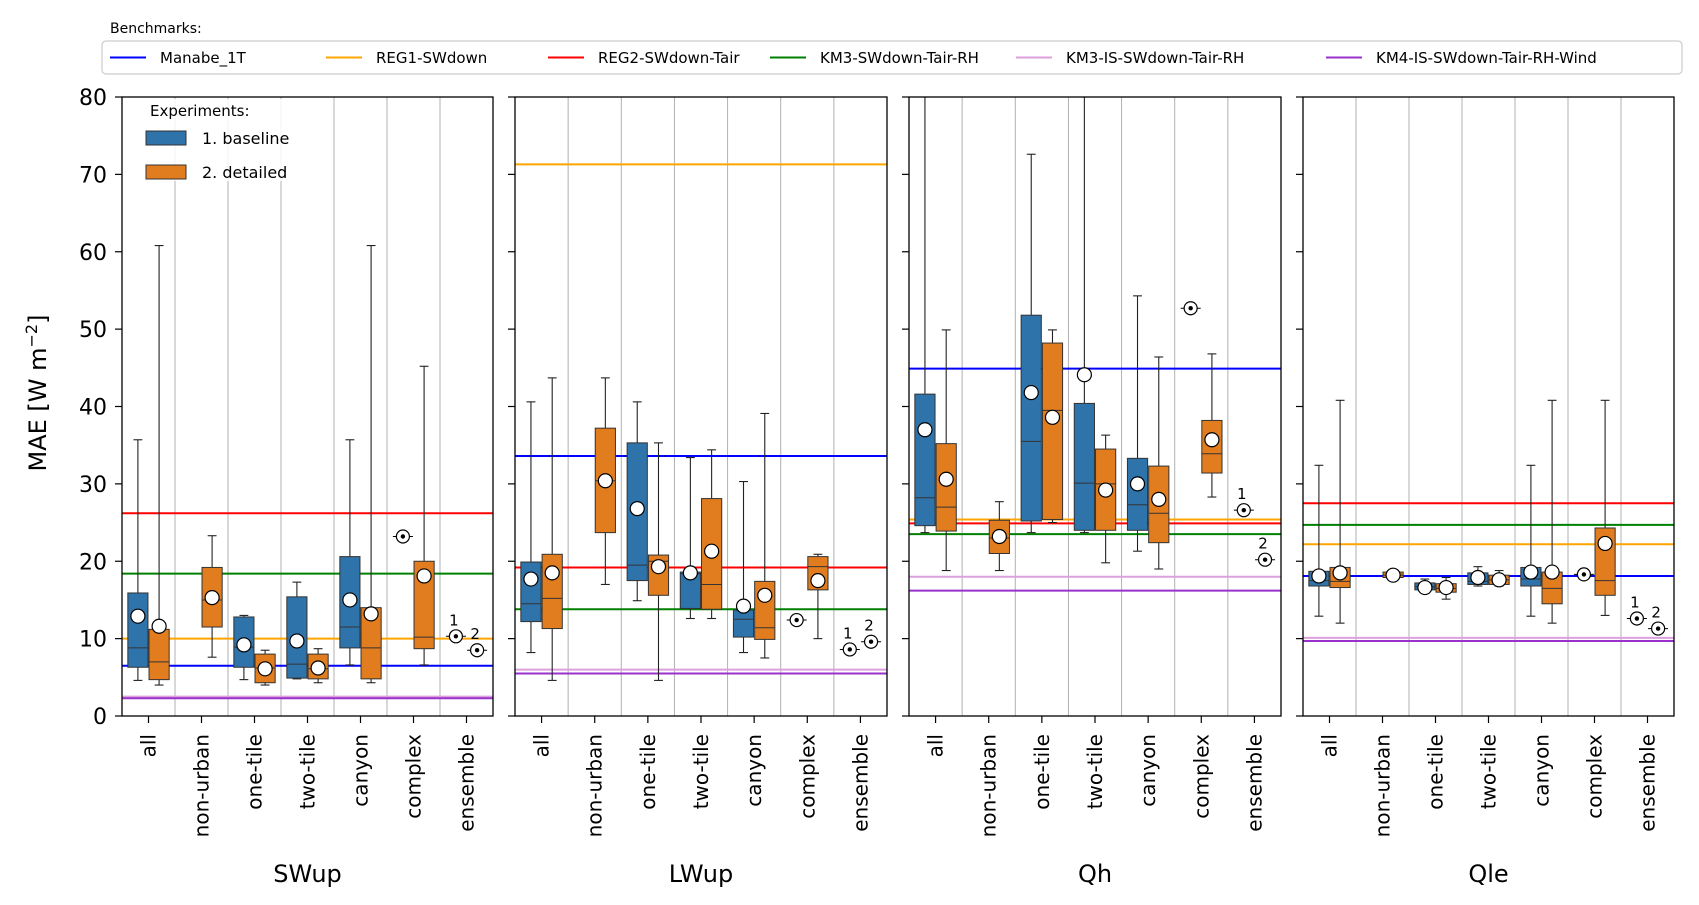  I want to click on x-tick-label-qle-complex: complex, so click(1595, 776).